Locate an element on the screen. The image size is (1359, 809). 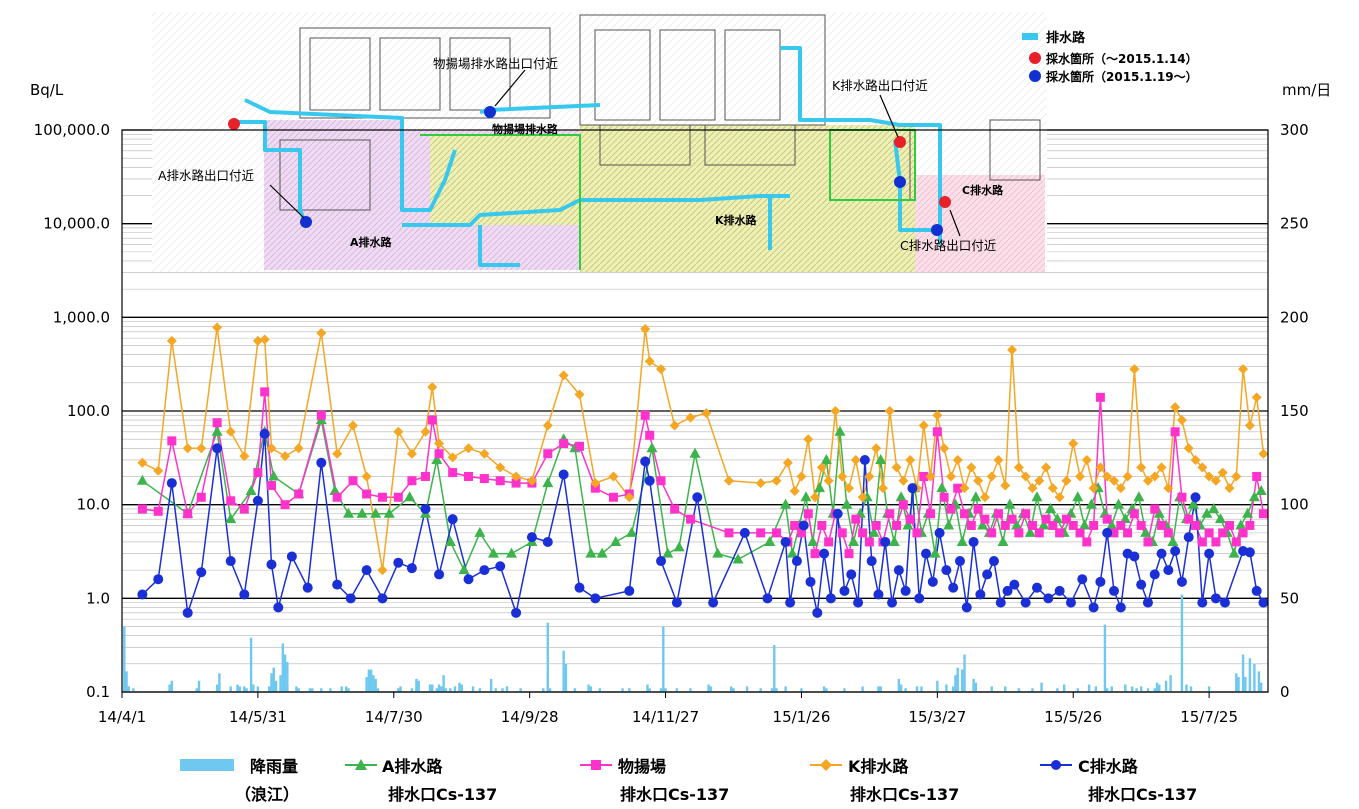
legend-sampling-new-label: 採水箇所（2015.1.19～） is located at coordinates (1122, 76).